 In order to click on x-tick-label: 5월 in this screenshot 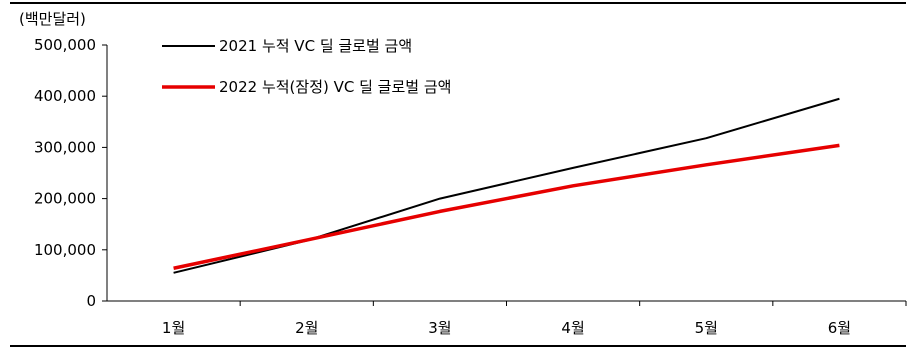, I will do `click(706, 328)`.